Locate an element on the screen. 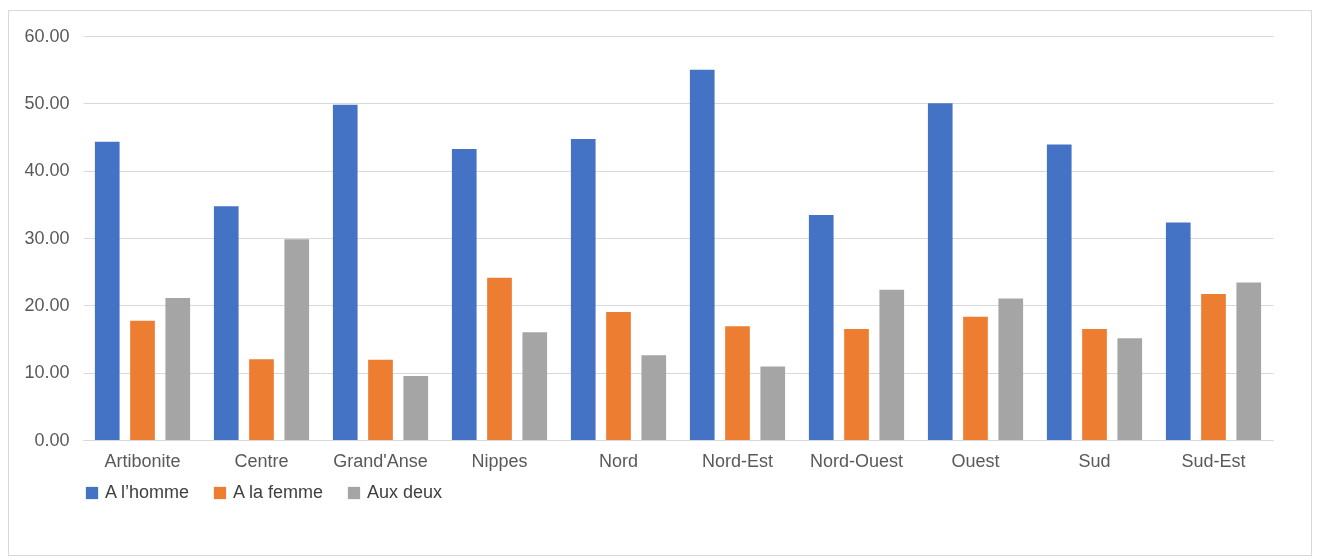 The height and width of the screenshot is (560, 1320). y-tick-label: 40.00 is located at coordinates (47, 170).